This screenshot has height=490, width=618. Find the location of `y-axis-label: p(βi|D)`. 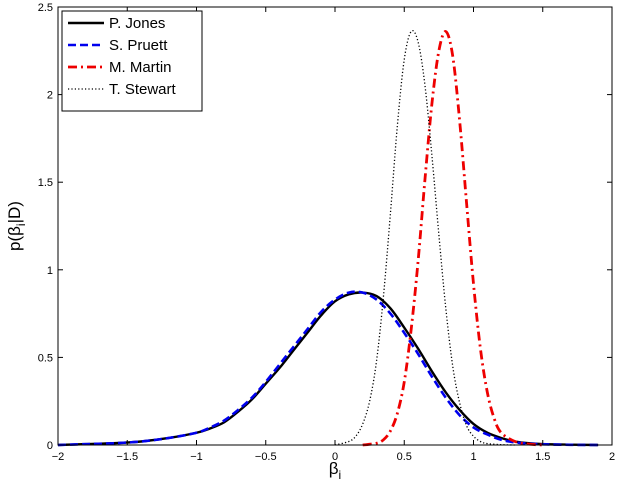

y-axis-label: p(βi|D) is located at coordinates (16, 226).